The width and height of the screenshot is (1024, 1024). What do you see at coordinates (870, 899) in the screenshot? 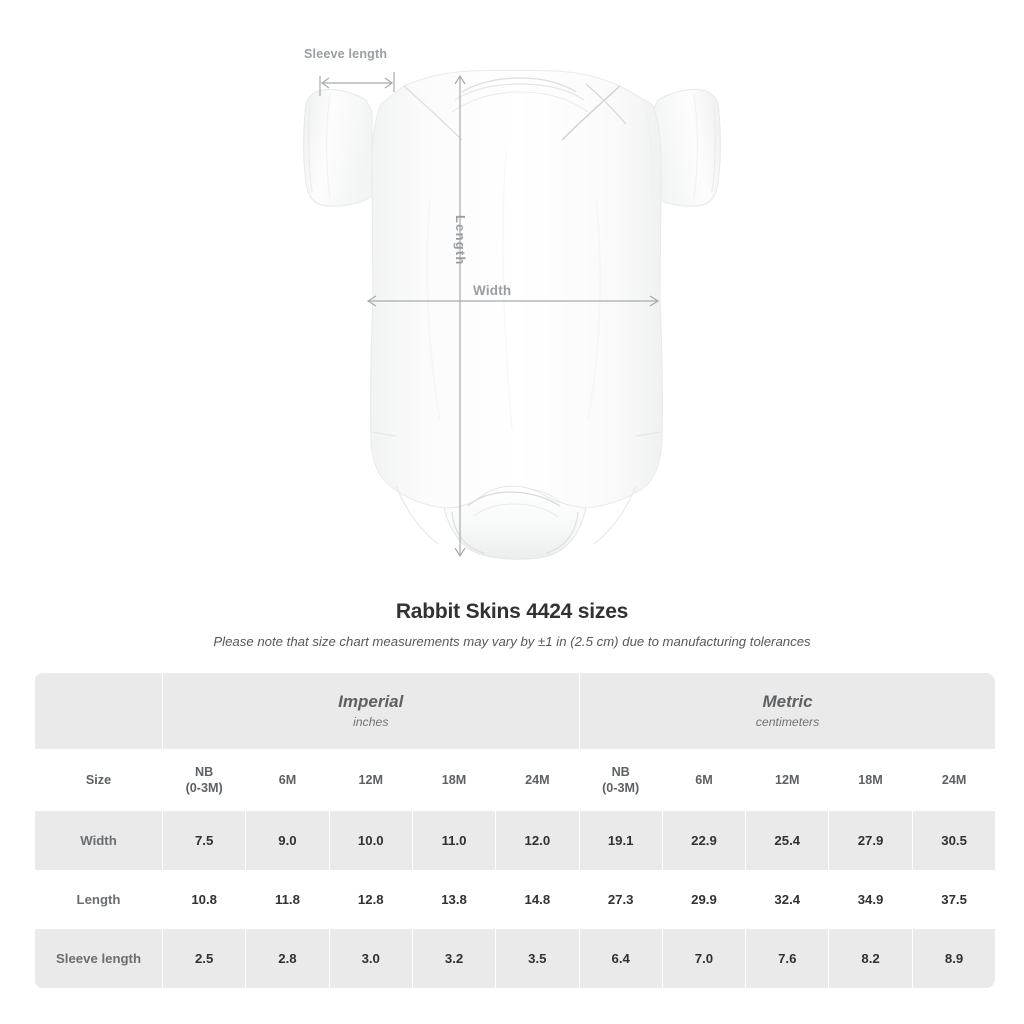
I see `cell-length-metric-18m: 34.9` at bounding box center [870, 899].